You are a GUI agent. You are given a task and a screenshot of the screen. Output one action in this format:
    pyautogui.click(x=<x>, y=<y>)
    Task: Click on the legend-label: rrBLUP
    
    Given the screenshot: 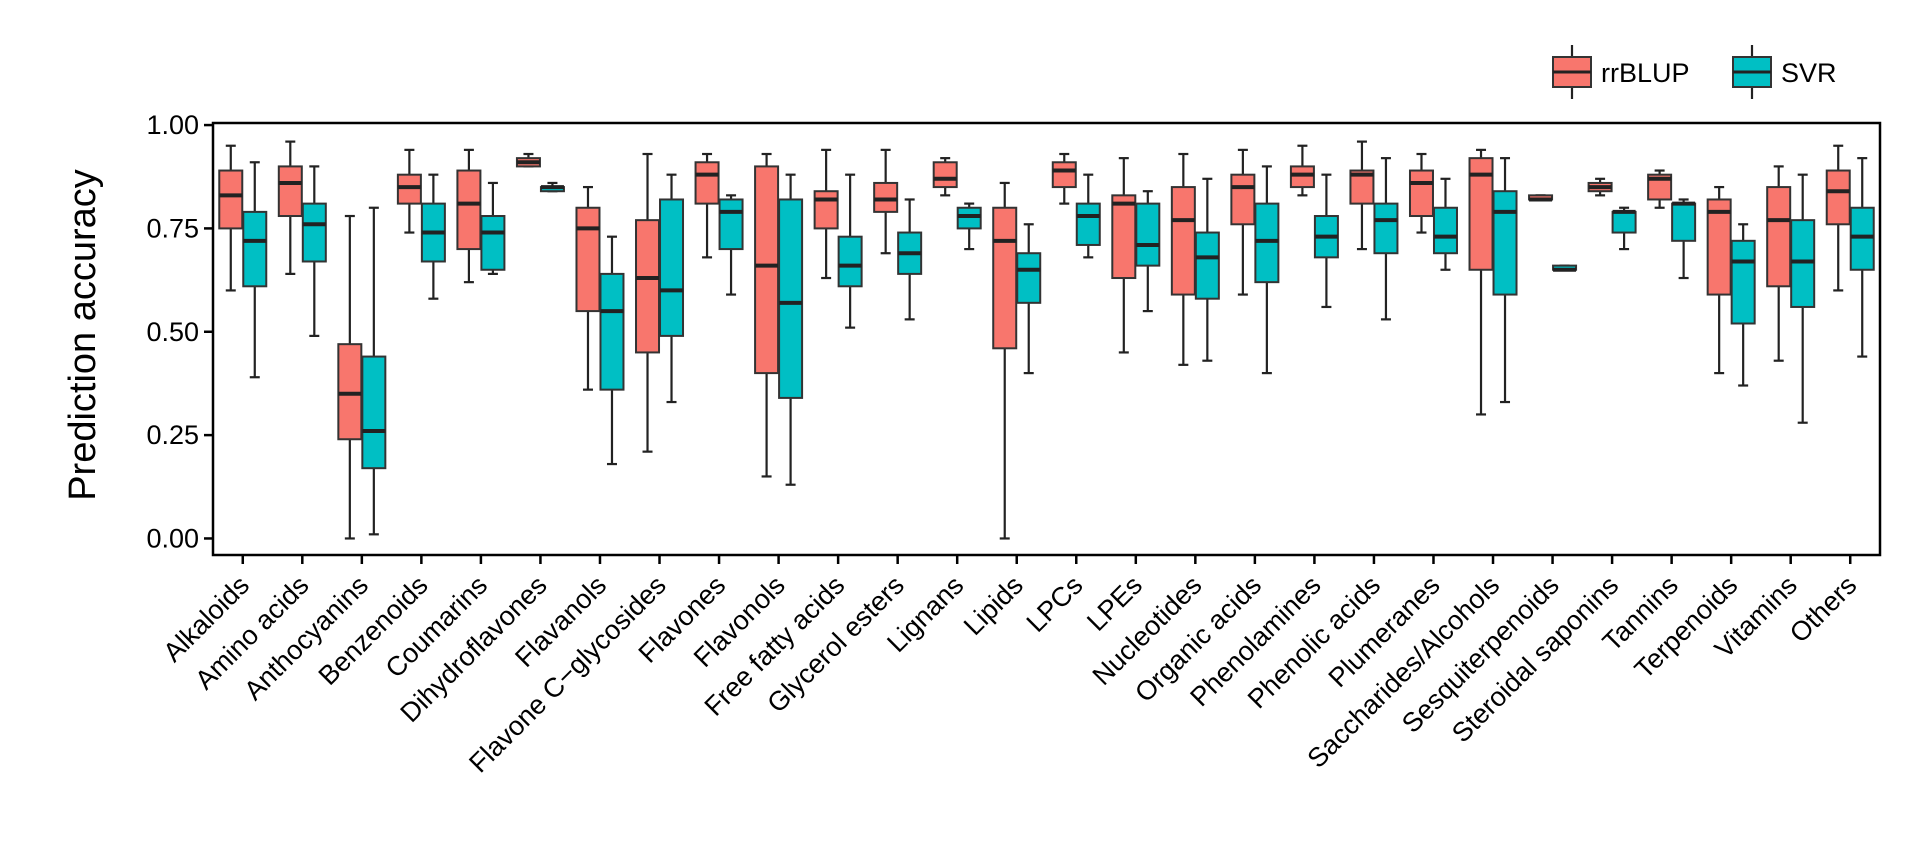 What is the action you would take?
    pyautogui.click(x=1645, y=73)
    